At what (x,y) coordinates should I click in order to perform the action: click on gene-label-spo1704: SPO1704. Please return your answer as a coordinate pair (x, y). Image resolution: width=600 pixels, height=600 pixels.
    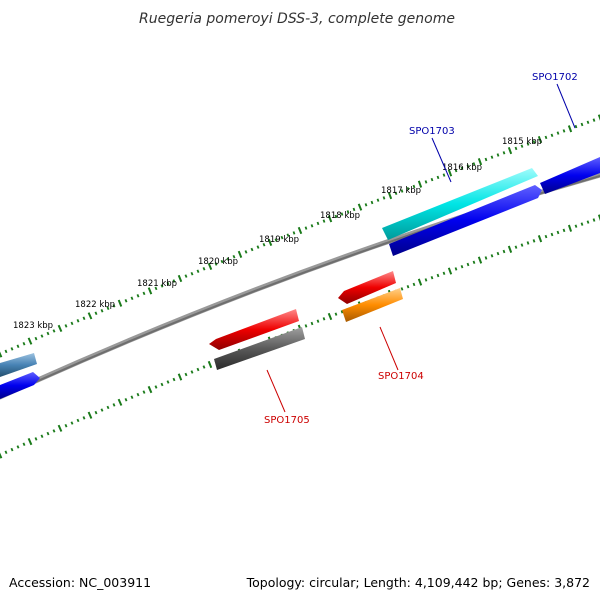
    Looking at the image, I should click on (401, 376).